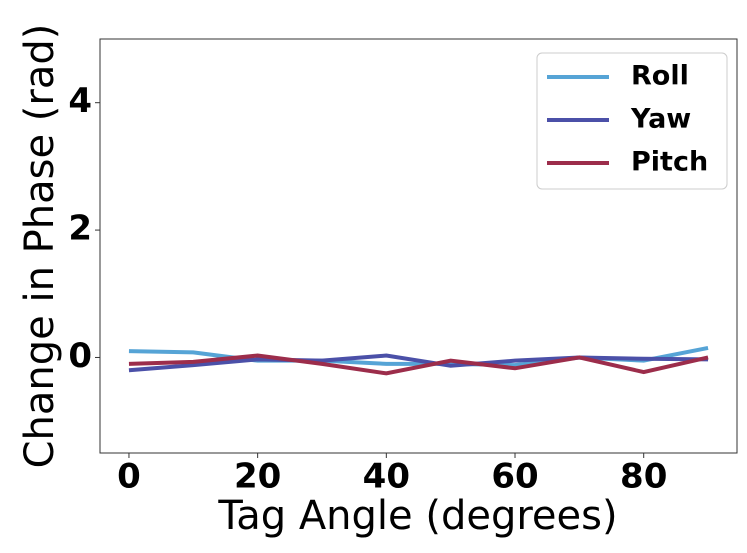 This screenshot has height=553, width=747. What do you see at coordinates (643, 477) in the screenshot?
I see `x-tick-label: 80` at bounding box center [643, 477].